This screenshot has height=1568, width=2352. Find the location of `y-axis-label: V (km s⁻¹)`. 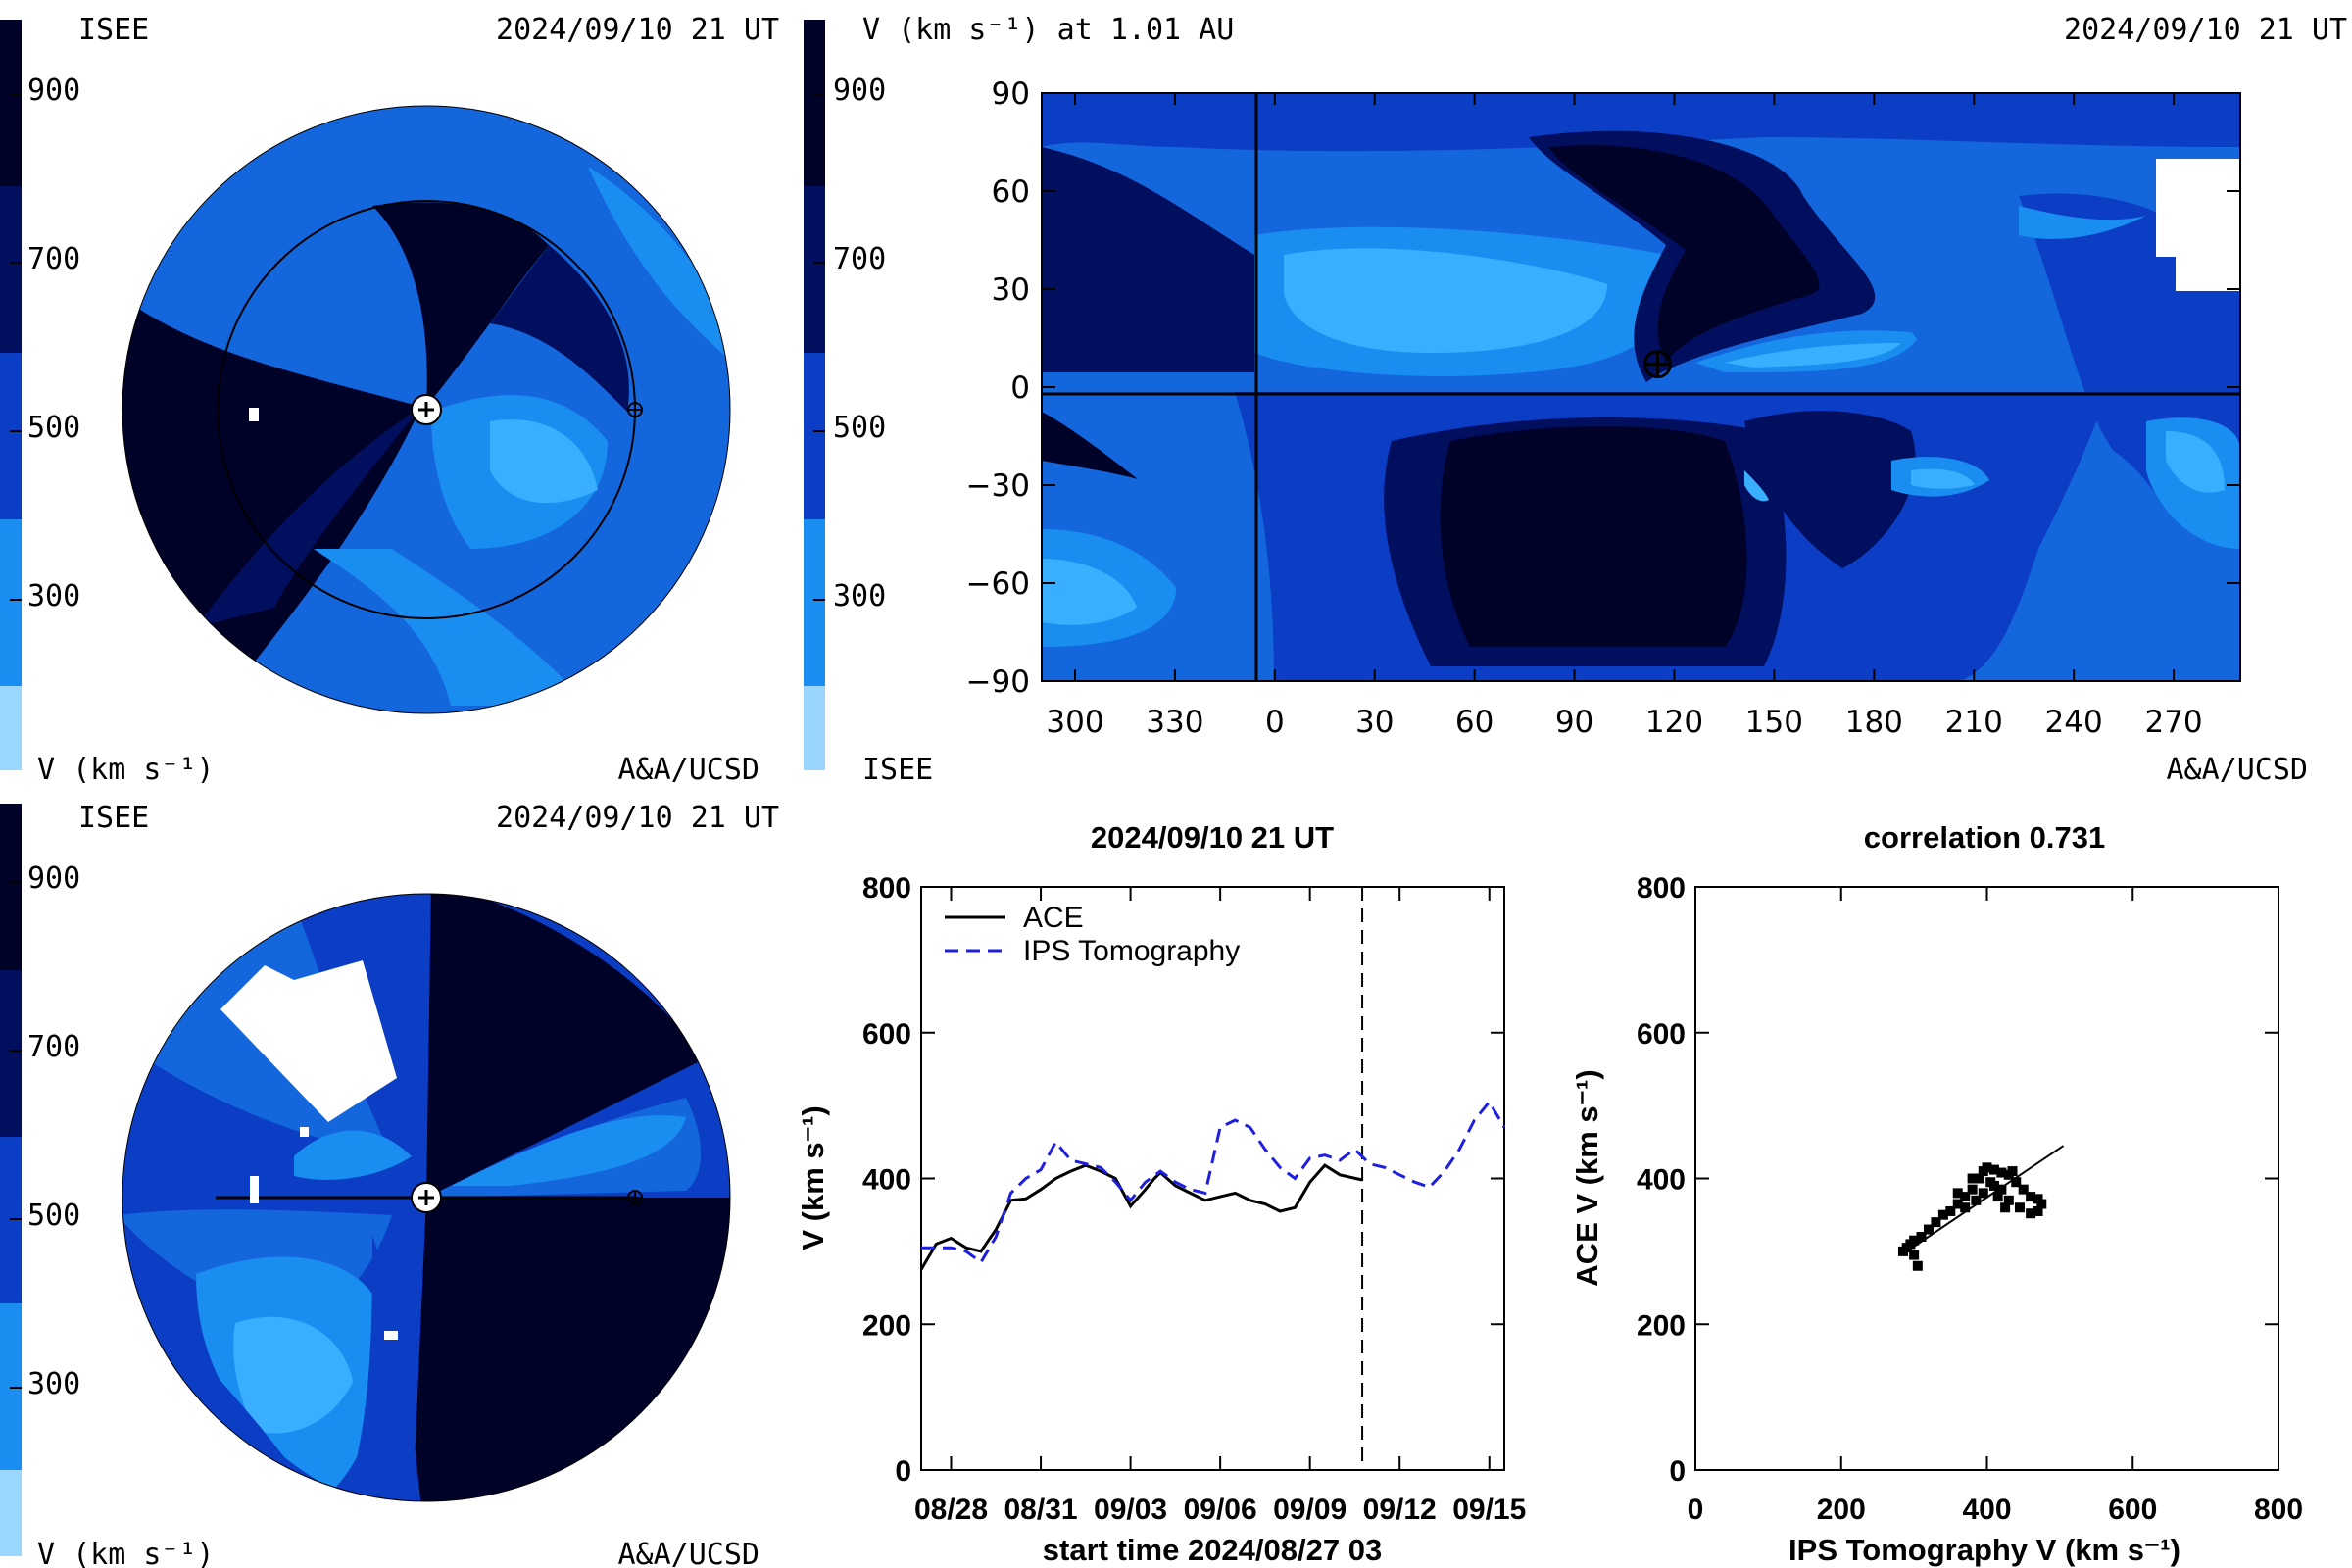

y-axis-label: V (km s⁻¹) is located at coordinates (813, 1177).